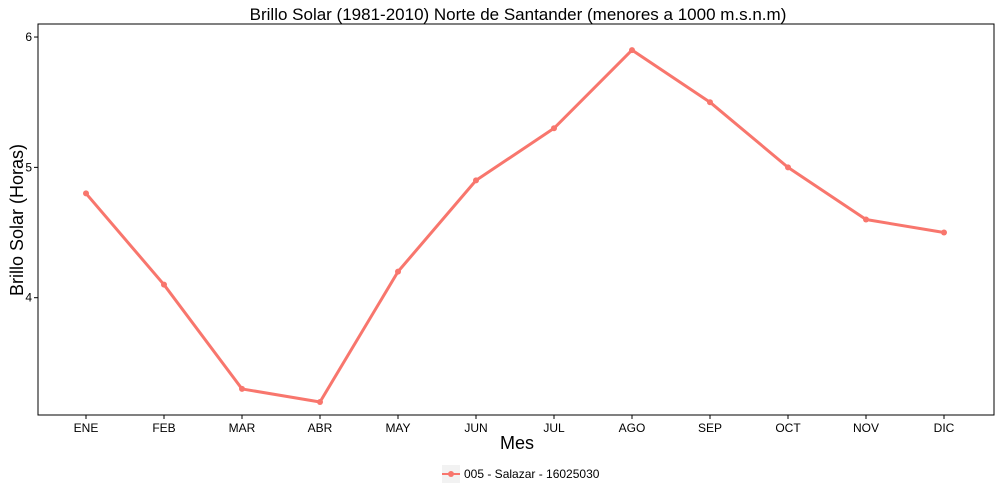 Image resolution: width=1000 pixels, height=500 pixels. Describe the element at coordinates (866, 219) in the screenshot. I see `data-point-nov` at that location.